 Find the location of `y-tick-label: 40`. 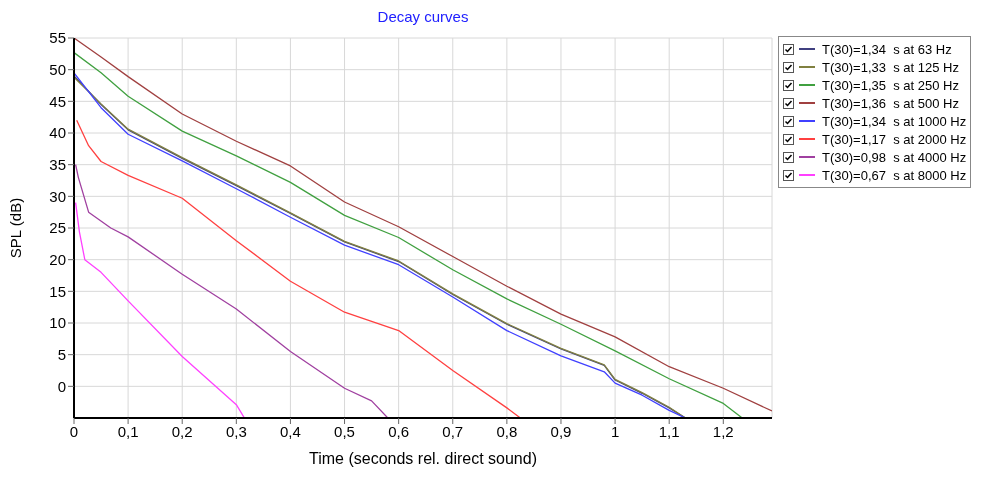

y-tick-label: 40 is located at coordinates (57, 133).